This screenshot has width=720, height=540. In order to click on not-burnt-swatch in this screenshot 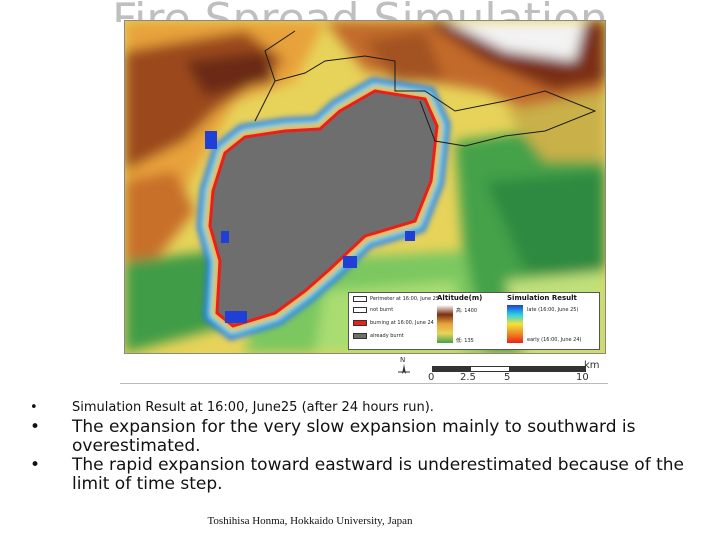, I will do `click(360, 309)`.